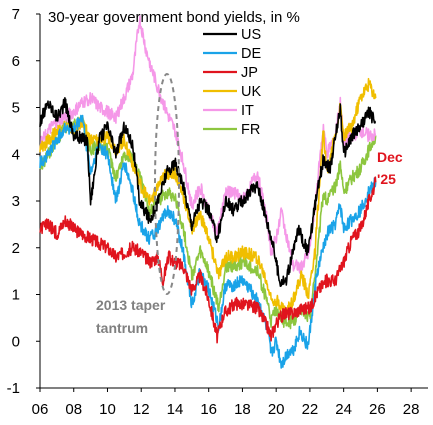 The image size is (433, 425). Describe the element at coordinates (40, 409) in the screenshot. I see `x-tick-label: 06` at that location.